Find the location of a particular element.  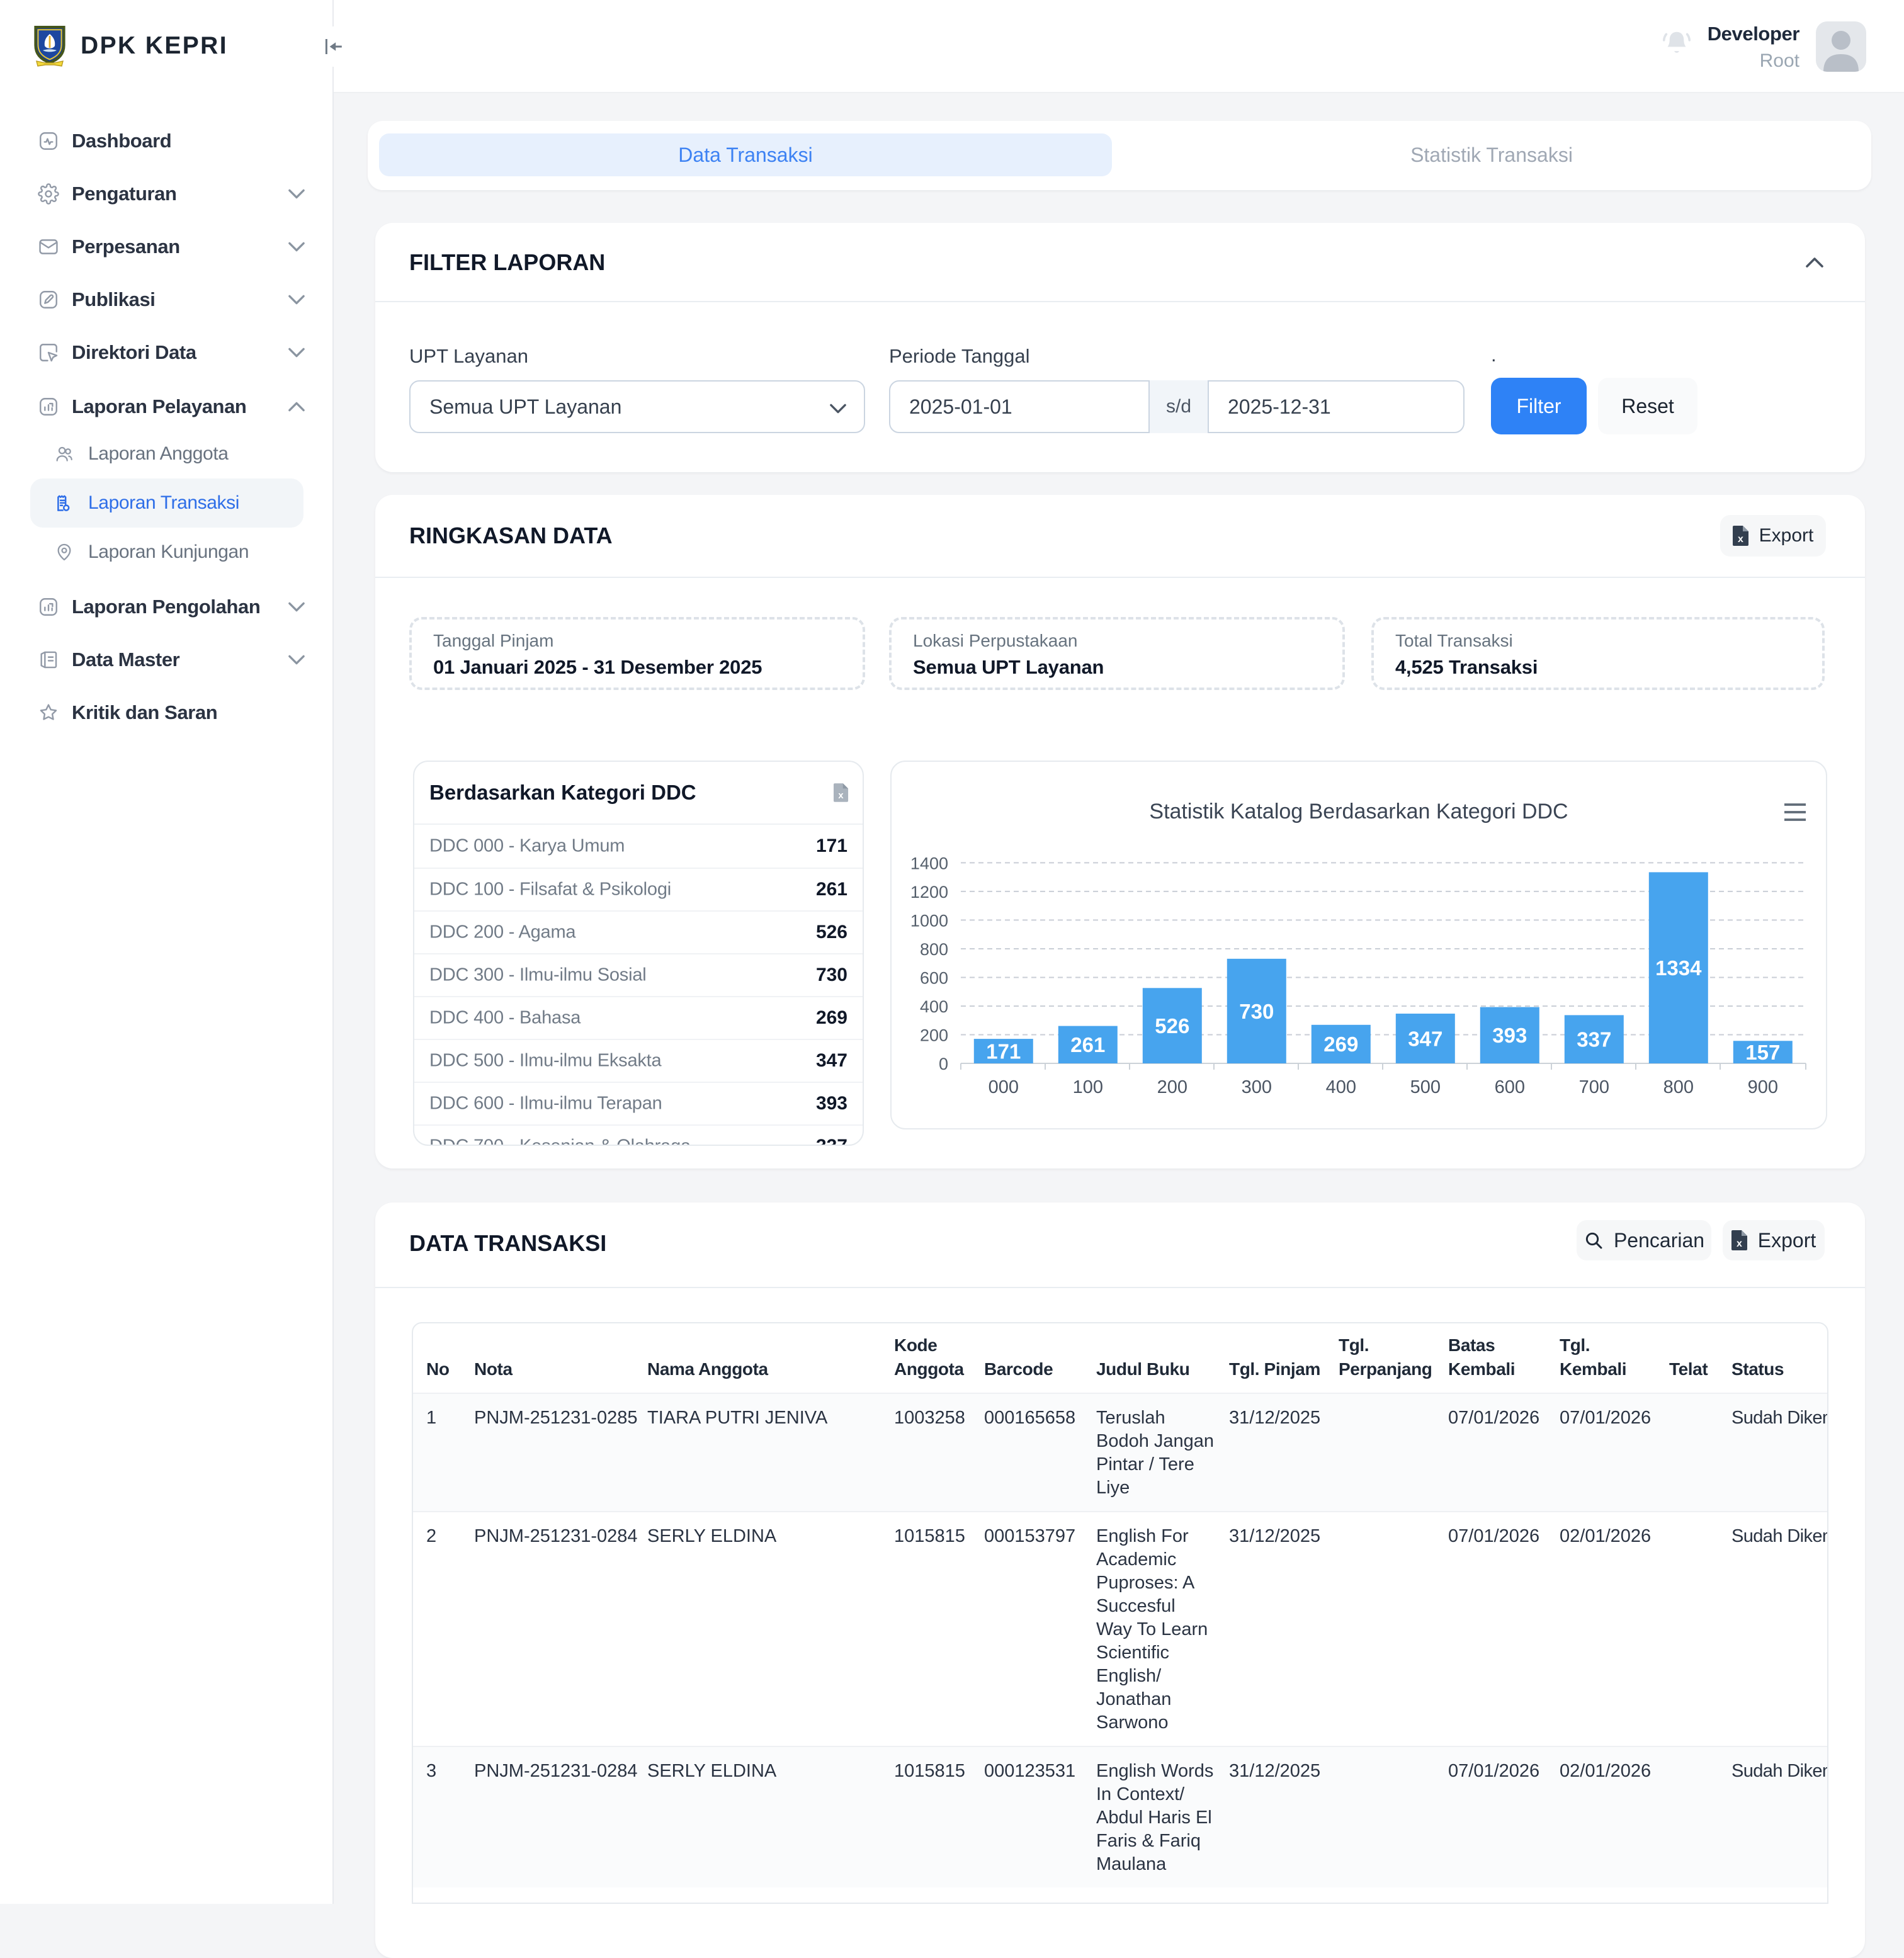

svg-text: 300 is located at coordinates (1257, 1087).